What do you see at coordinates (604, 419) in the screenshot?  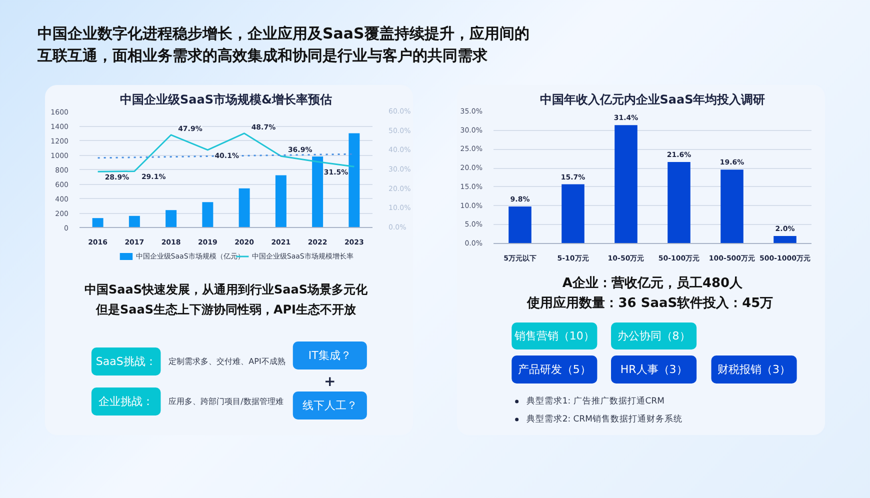 I see `text: 典型需求2: CRM销售数据打通财务系统` at bounding box center [604, 419].